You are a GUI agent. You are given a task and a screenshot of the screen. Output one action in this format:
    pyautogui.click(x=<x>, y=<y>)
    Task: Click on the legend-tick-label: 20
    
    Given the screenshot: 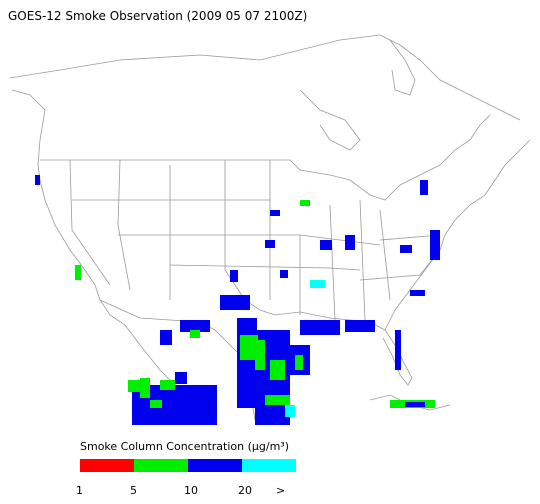 What is the action you would take?
    pyautogui.click(x=245, y=490)
    